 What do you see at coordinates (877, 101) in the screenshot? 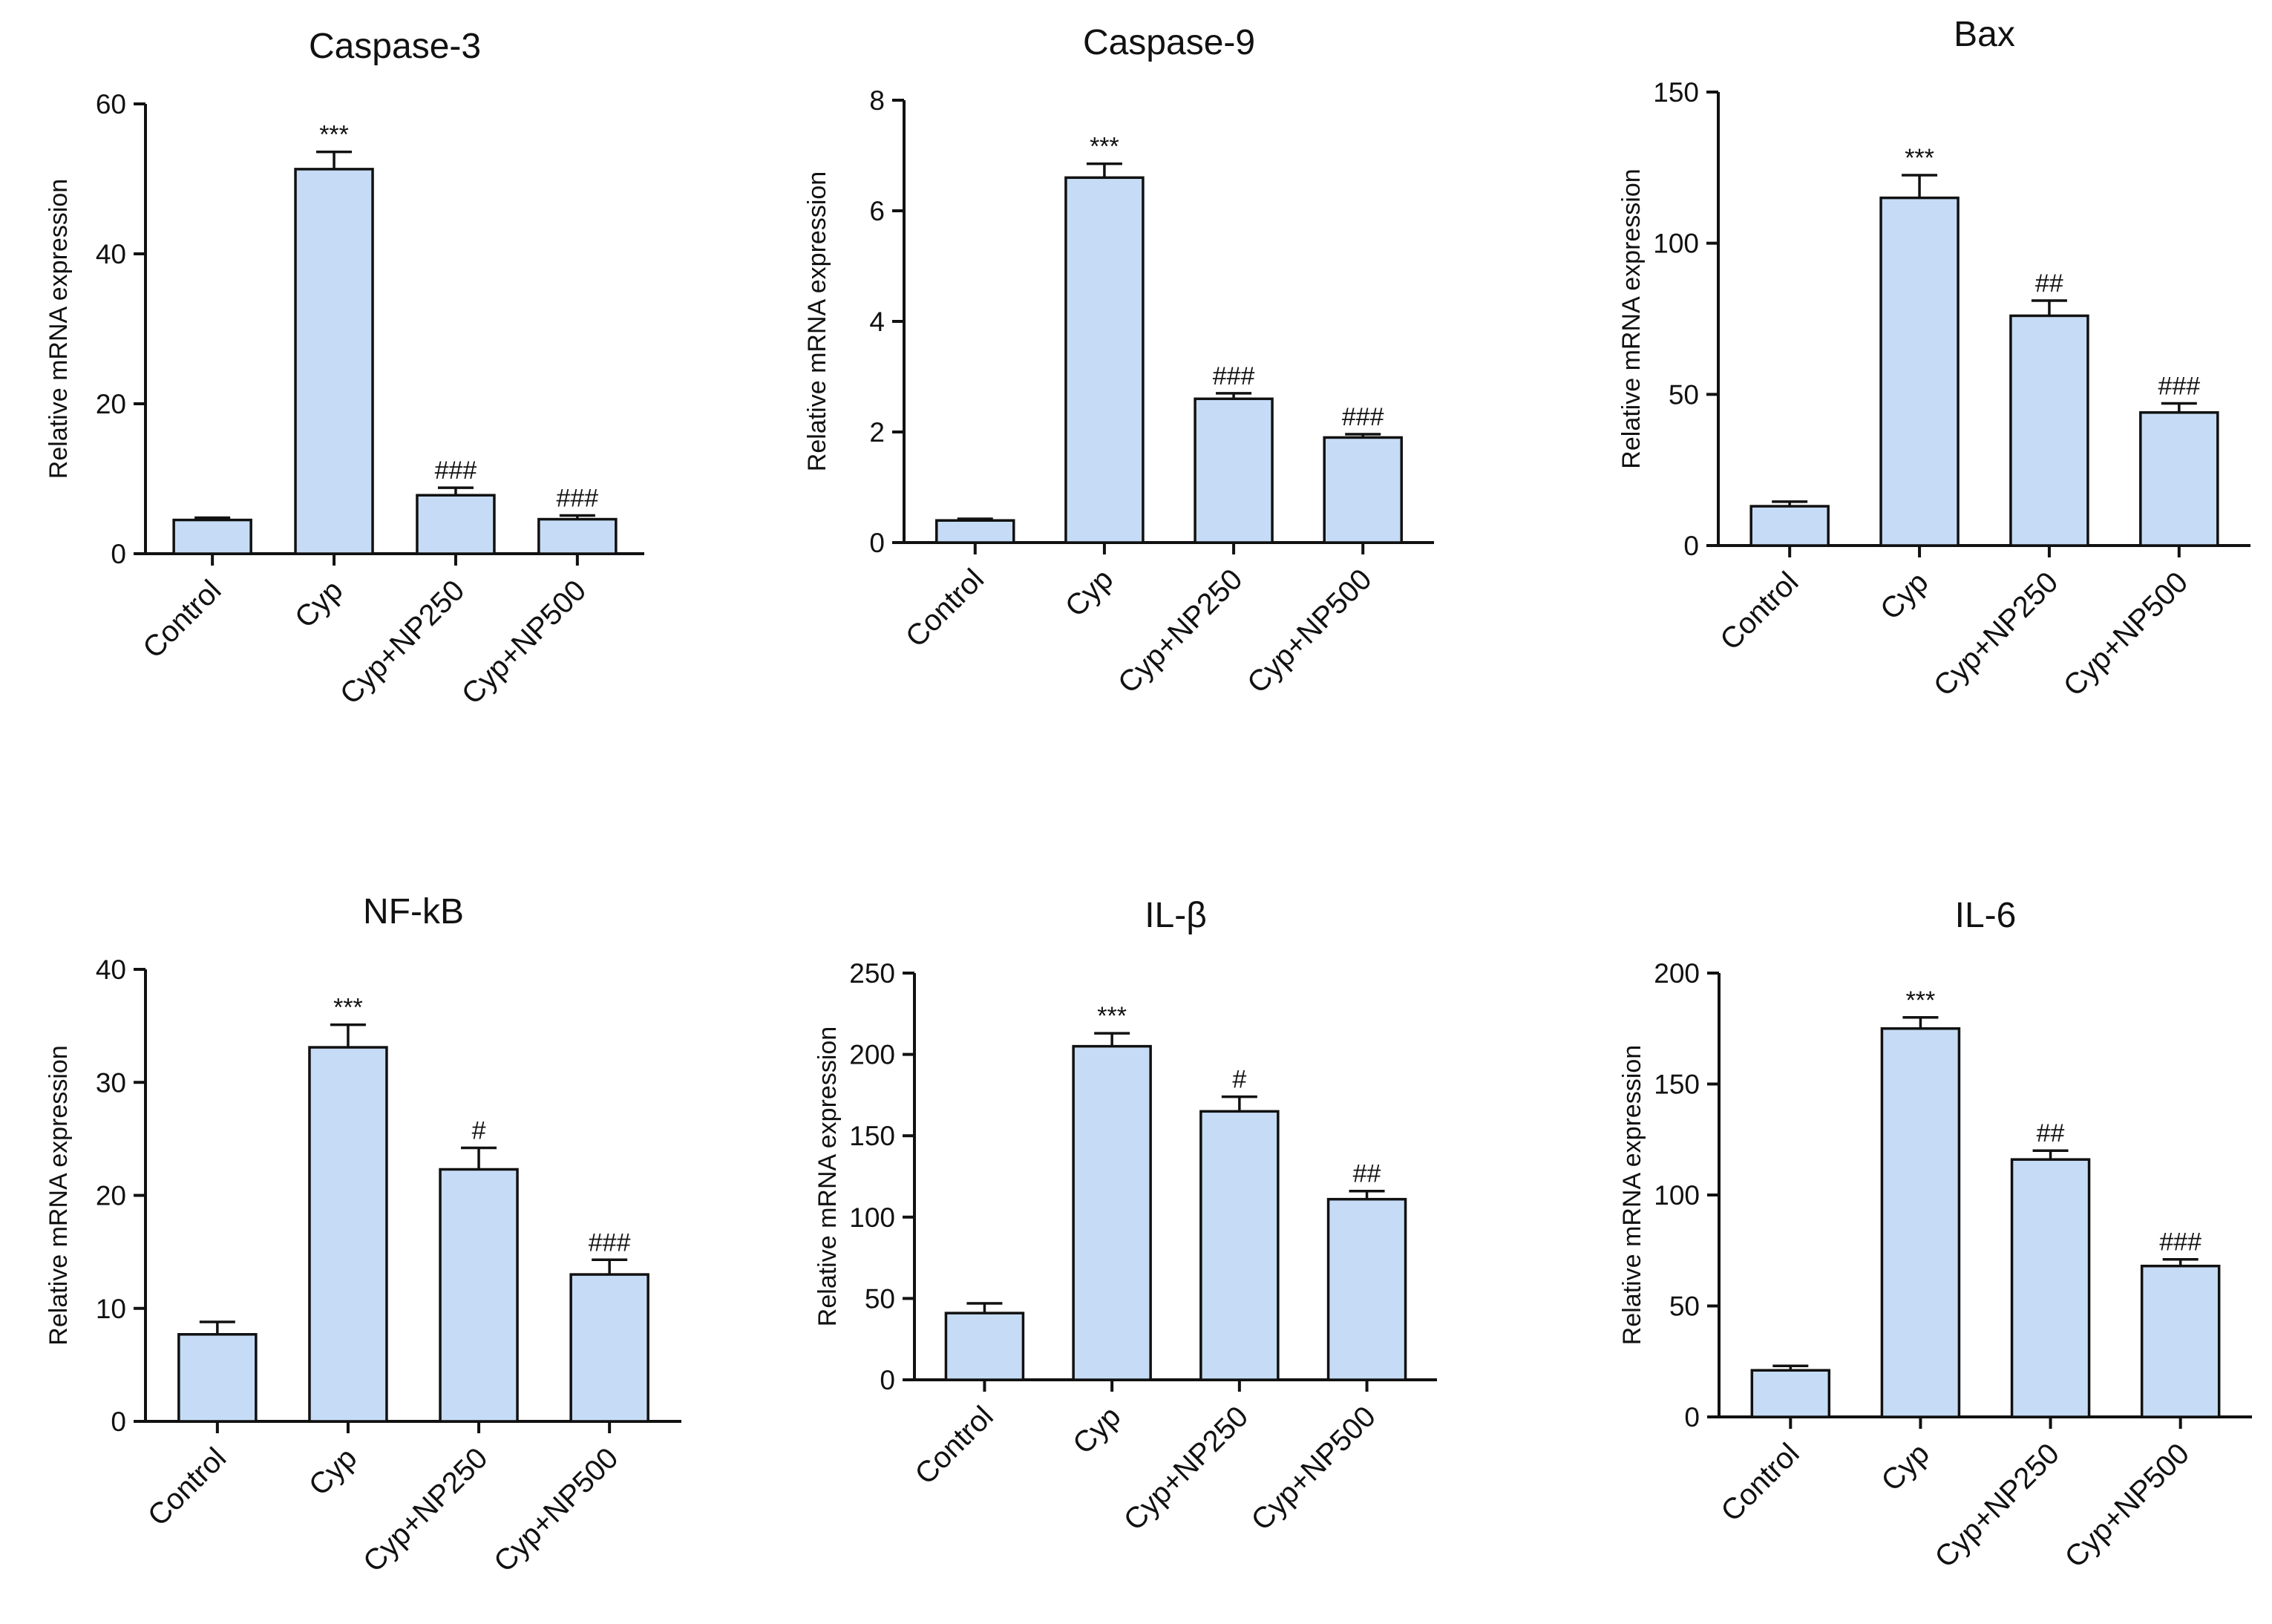
I see `y-tick-label: 8` at bounding box center [877, 101].